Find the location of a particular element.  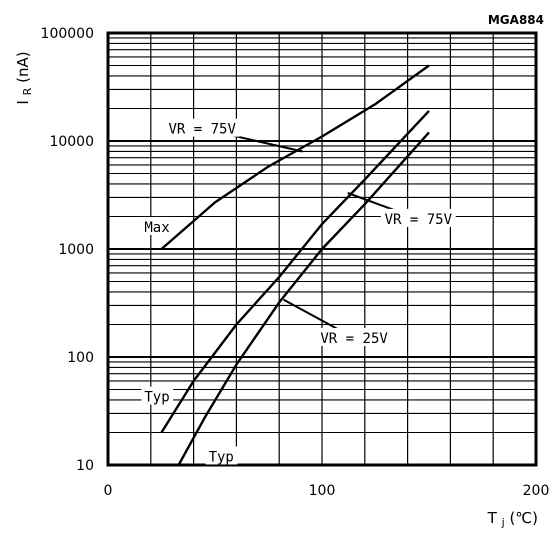

x-axis-label-unit: (℃) is located at coordinates (523, 518).